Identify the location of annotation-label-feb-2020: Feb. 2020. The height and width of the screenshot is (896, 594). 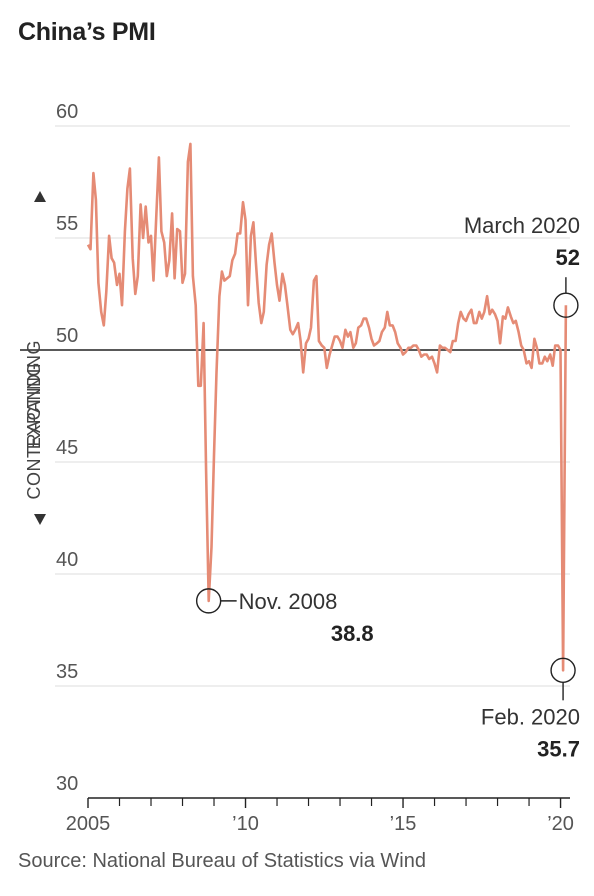
(530, 716).